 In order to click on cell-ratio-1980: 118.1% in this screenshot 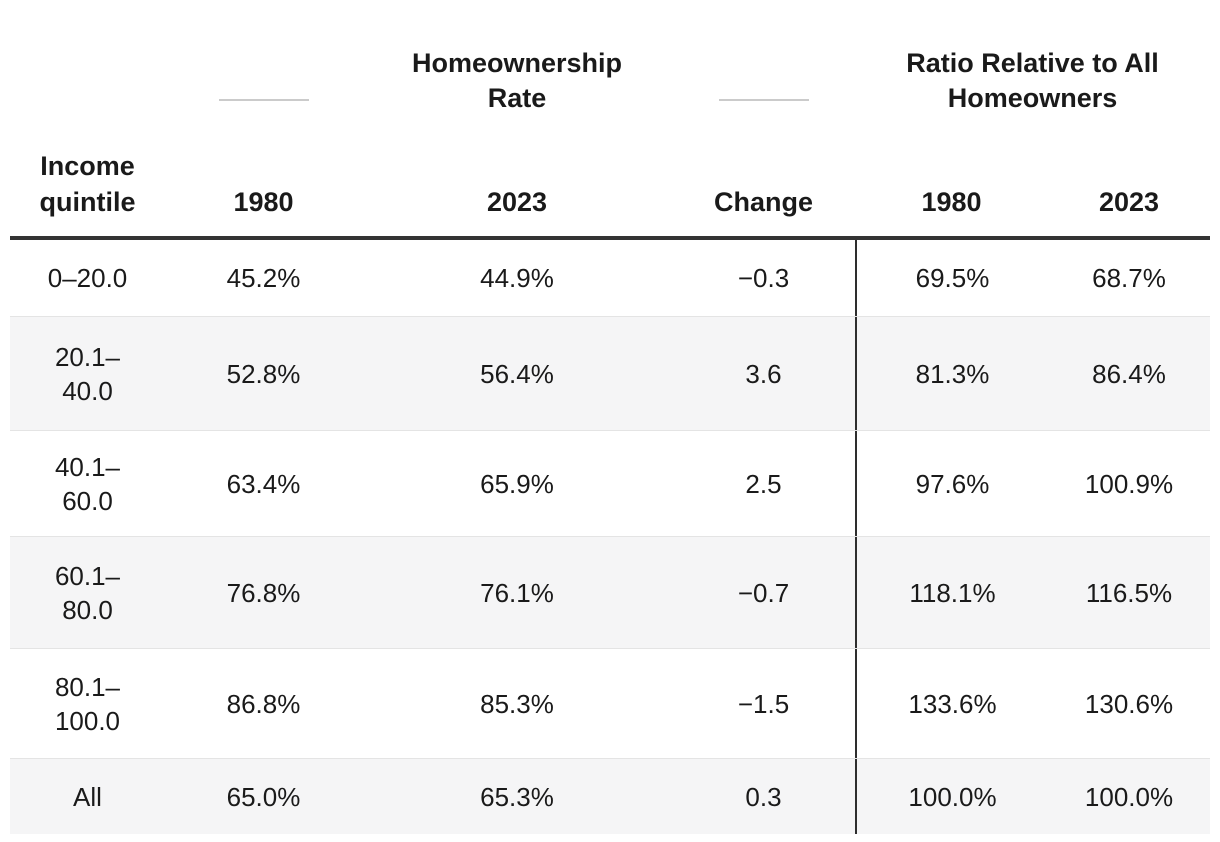, I will do `click(951, 592)`.